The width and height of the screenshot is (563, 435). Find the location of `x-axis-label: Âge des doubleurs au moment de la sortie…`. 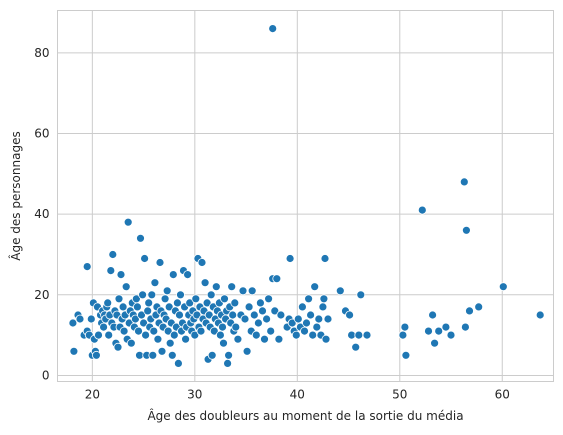

x-axis-label: Âge des doubleurs au moment de la sortie… is located at coordinates (305, 415).